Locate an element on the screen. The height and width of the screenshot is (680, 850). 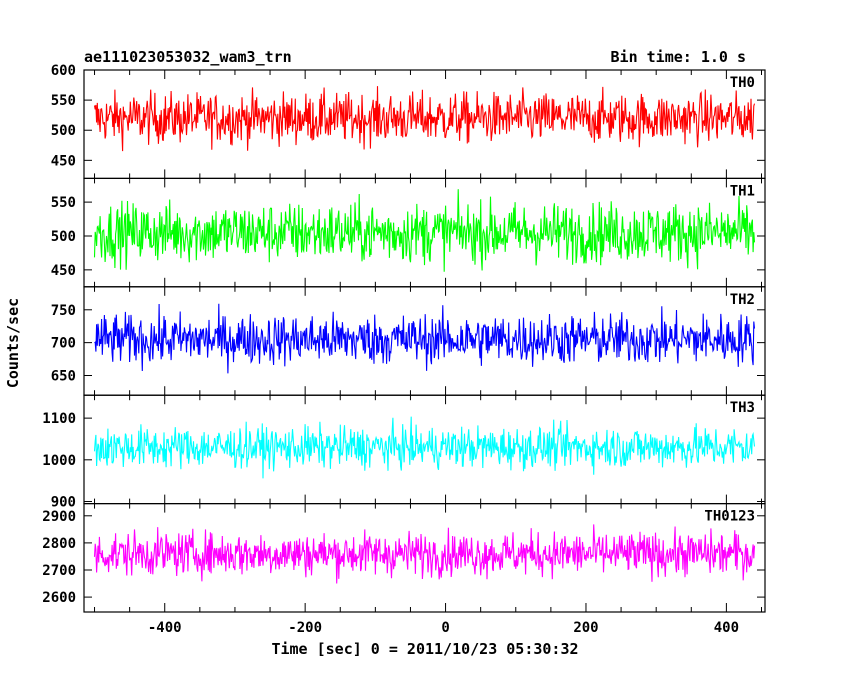
series-line-th3 is located at coordinates (424, 447).